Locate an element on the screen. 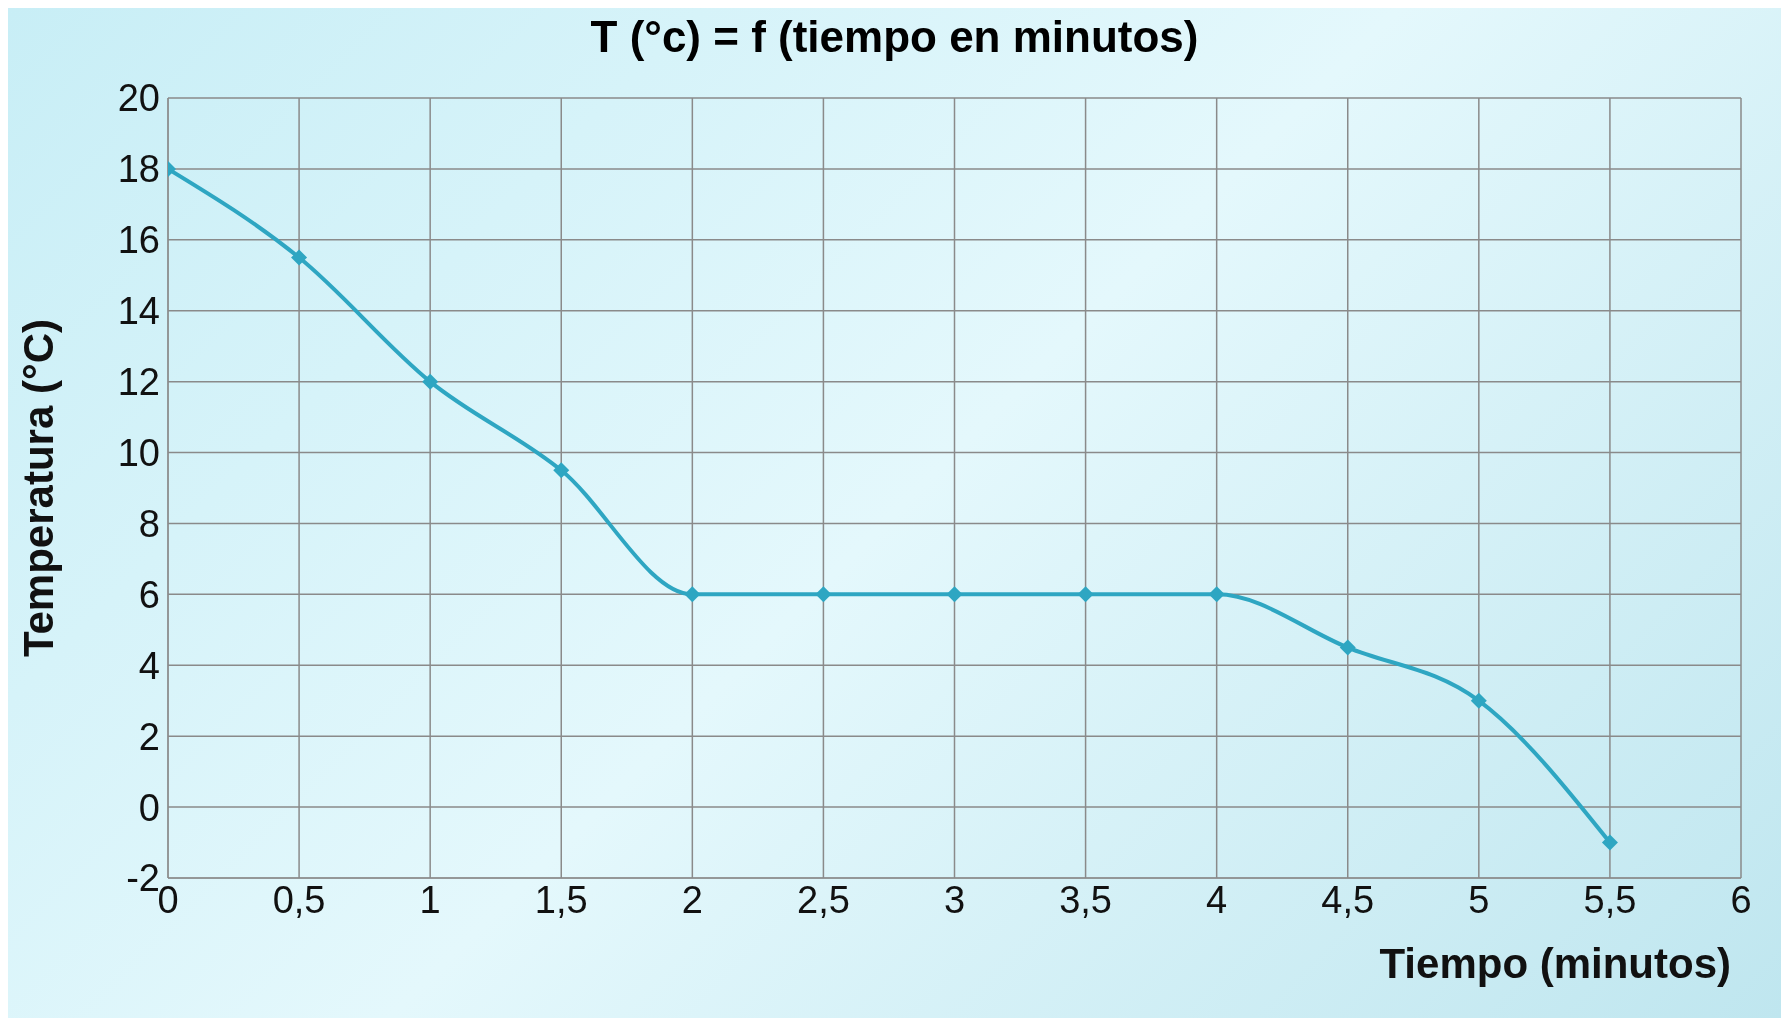 Image resolution: width=1789 pixels, height=1030 pixels. y-axis-title: Temperatura (°C) is located at coordinates (38, 488).